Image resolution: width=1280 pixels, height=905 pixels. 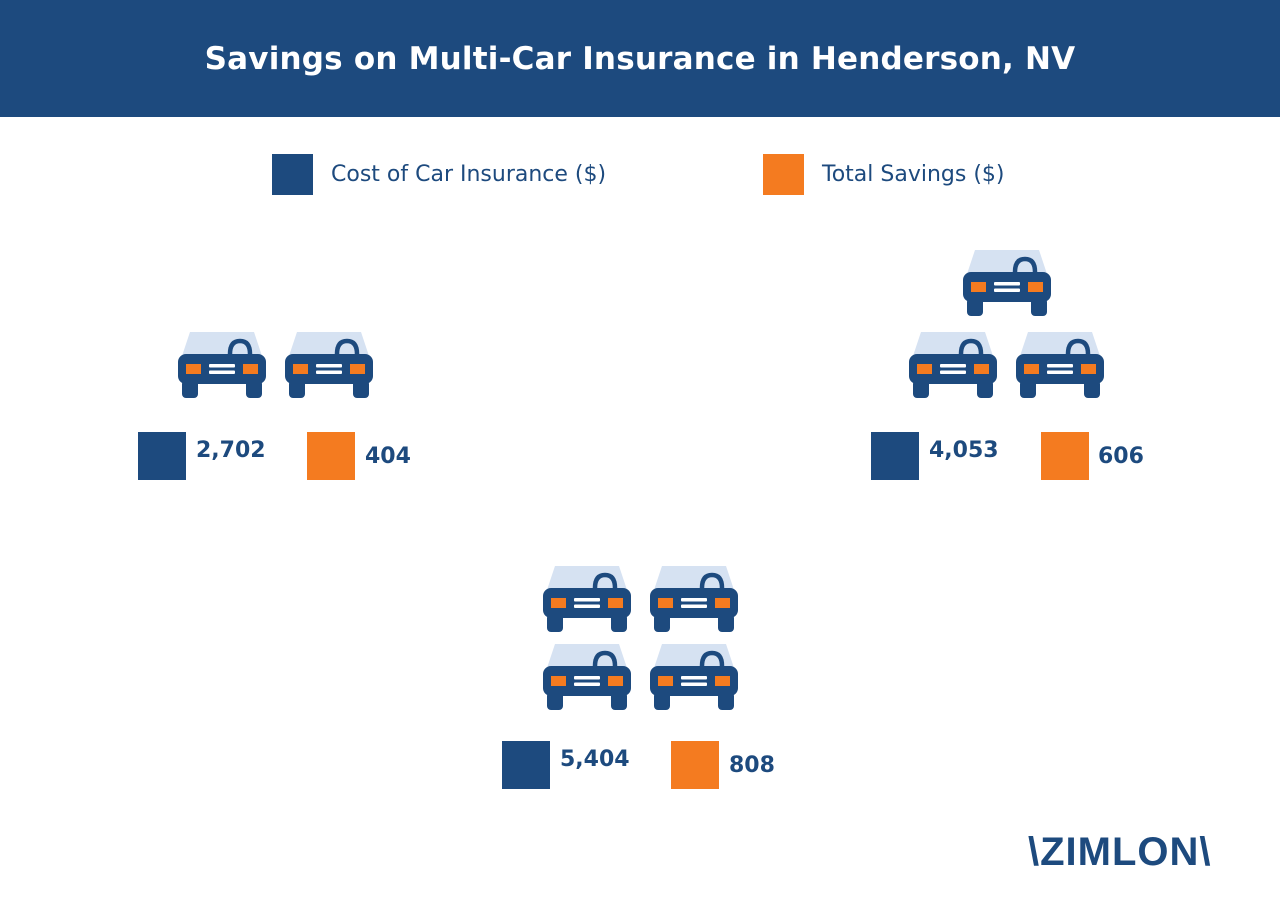 I want to click on savings-value-label: 606, so click(x=1121, y=456).